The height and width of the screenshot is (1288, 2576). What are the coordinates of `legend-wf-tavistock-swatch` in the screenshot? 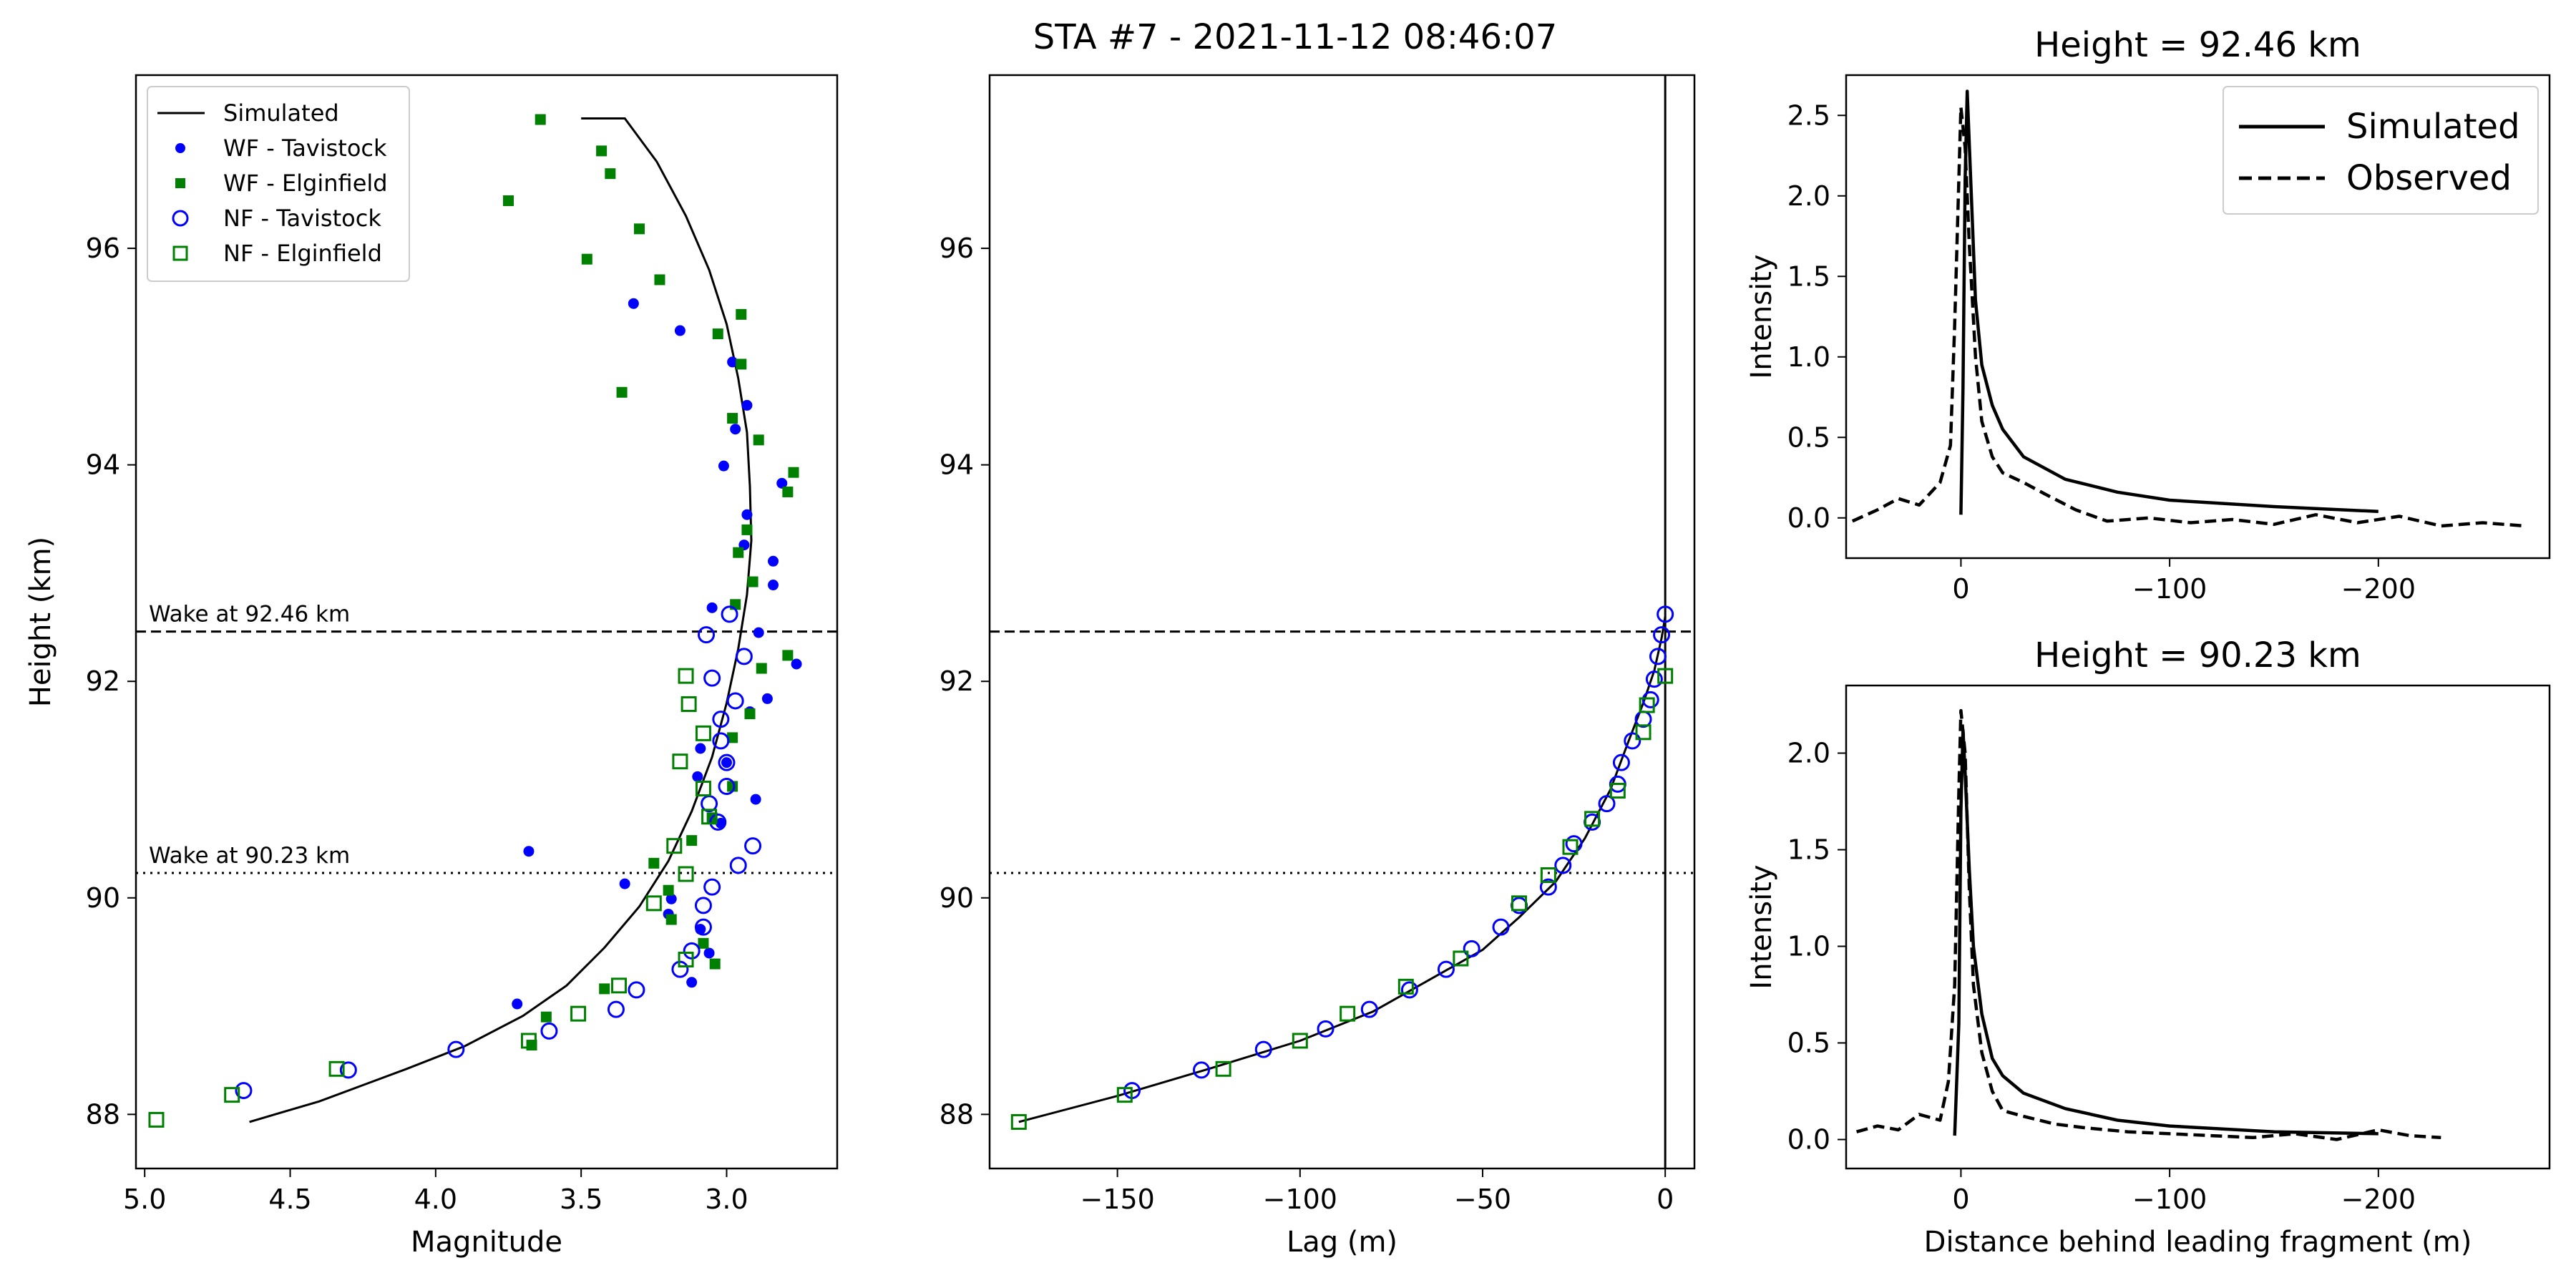 It's located at (180, 148).